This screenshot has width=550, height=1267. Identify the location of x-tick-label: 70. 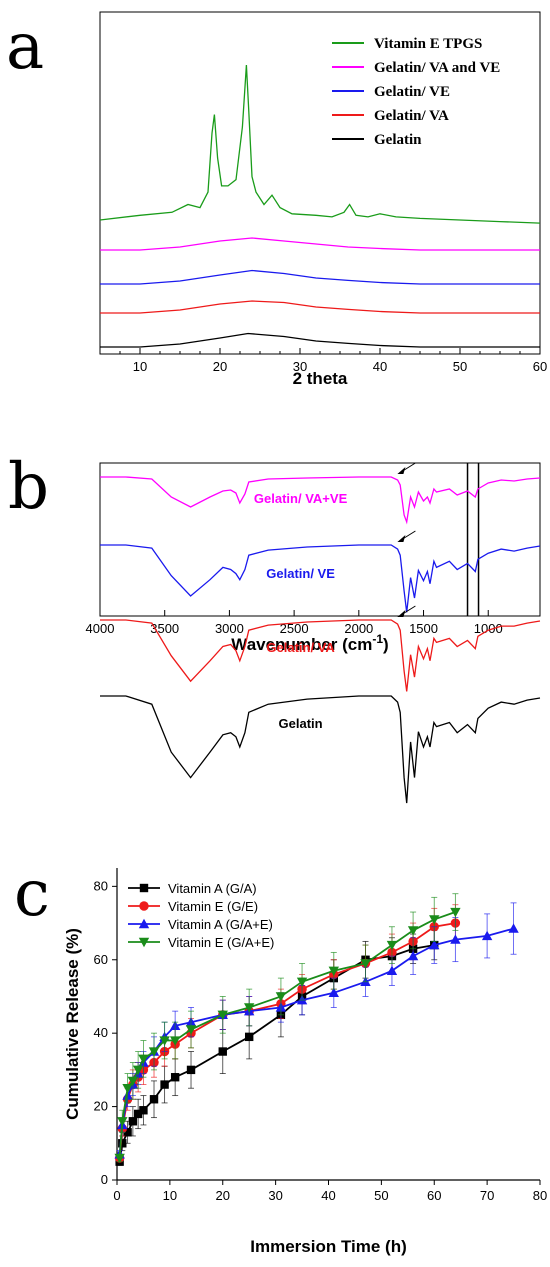
(487, 1195).